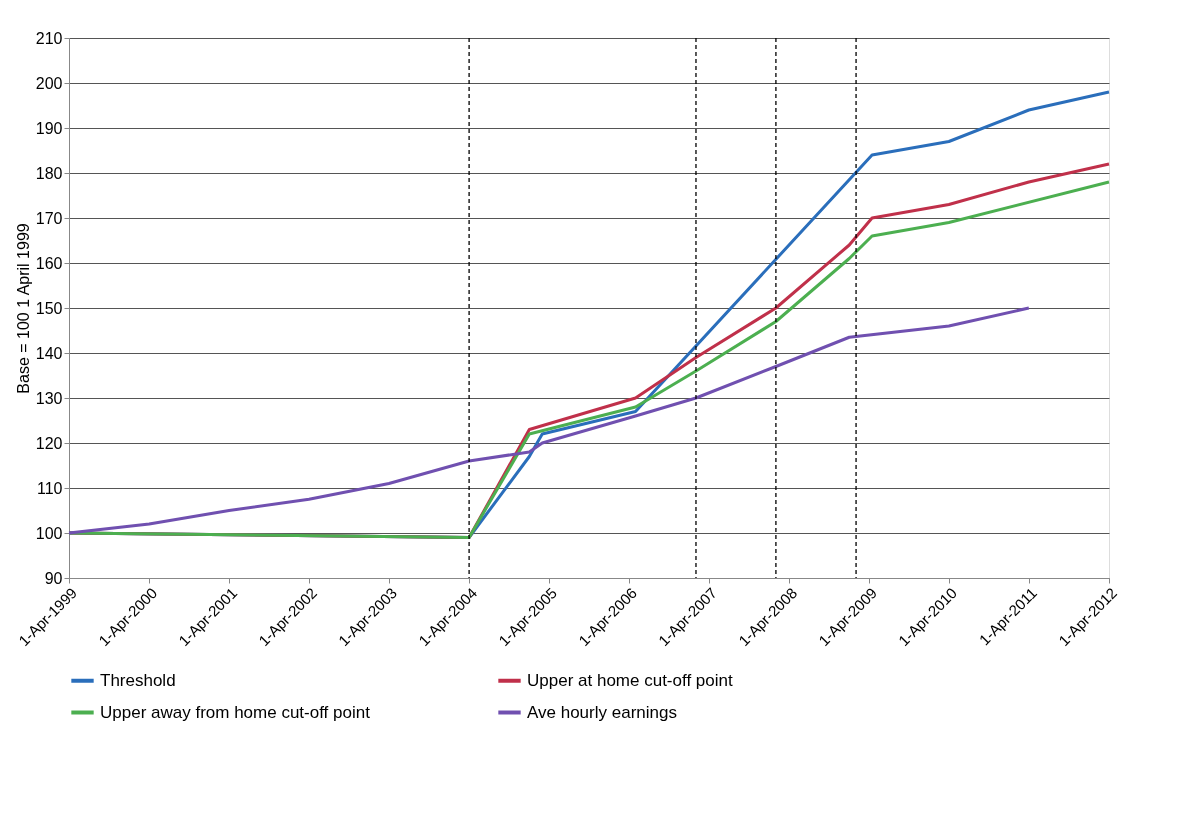 Image resolution: width=1201 pixels, height=837 pixels. What do you see at coordinates (49, 398) in the screenshot?
I see `y-tick-label: 130` at bounding box center [49, 398].